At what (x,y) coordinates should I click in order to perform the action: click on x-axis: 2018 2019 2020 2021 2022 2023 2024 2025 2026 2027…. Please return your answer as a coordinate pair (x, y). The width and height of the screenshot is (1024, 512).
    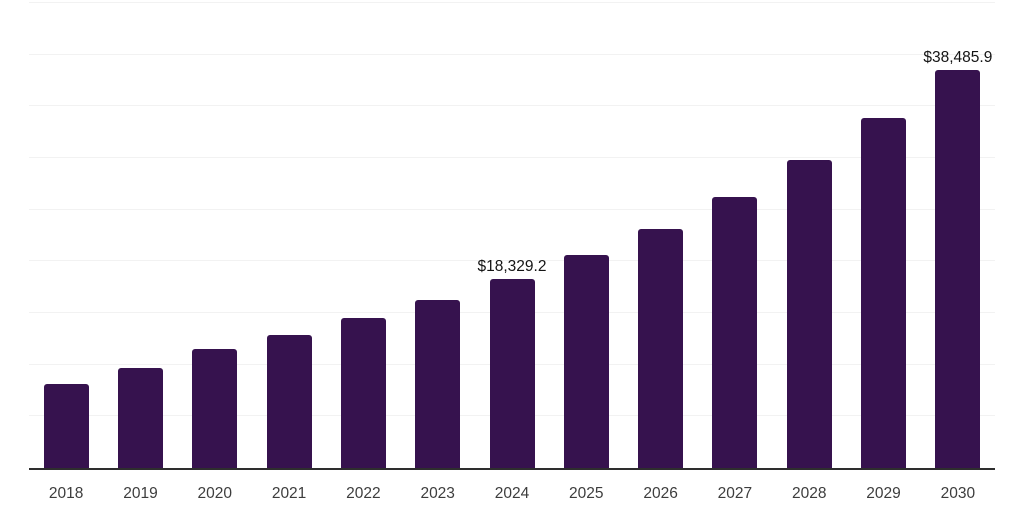
    Looking at the image, I should click on (512, 494).